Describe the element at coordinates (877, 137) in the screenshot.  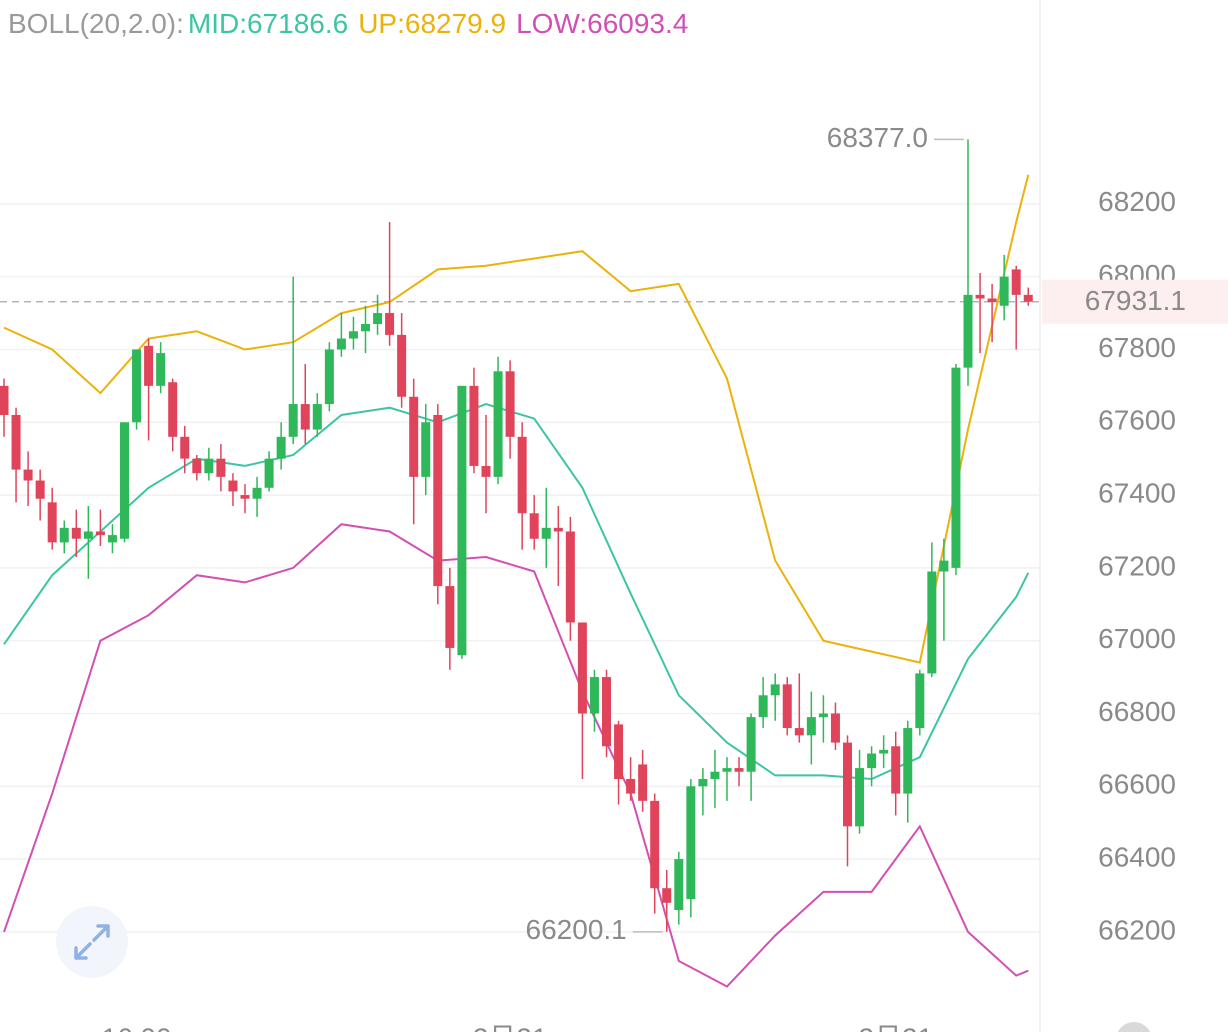
I see `annotation-label: 68377.0` at that location.